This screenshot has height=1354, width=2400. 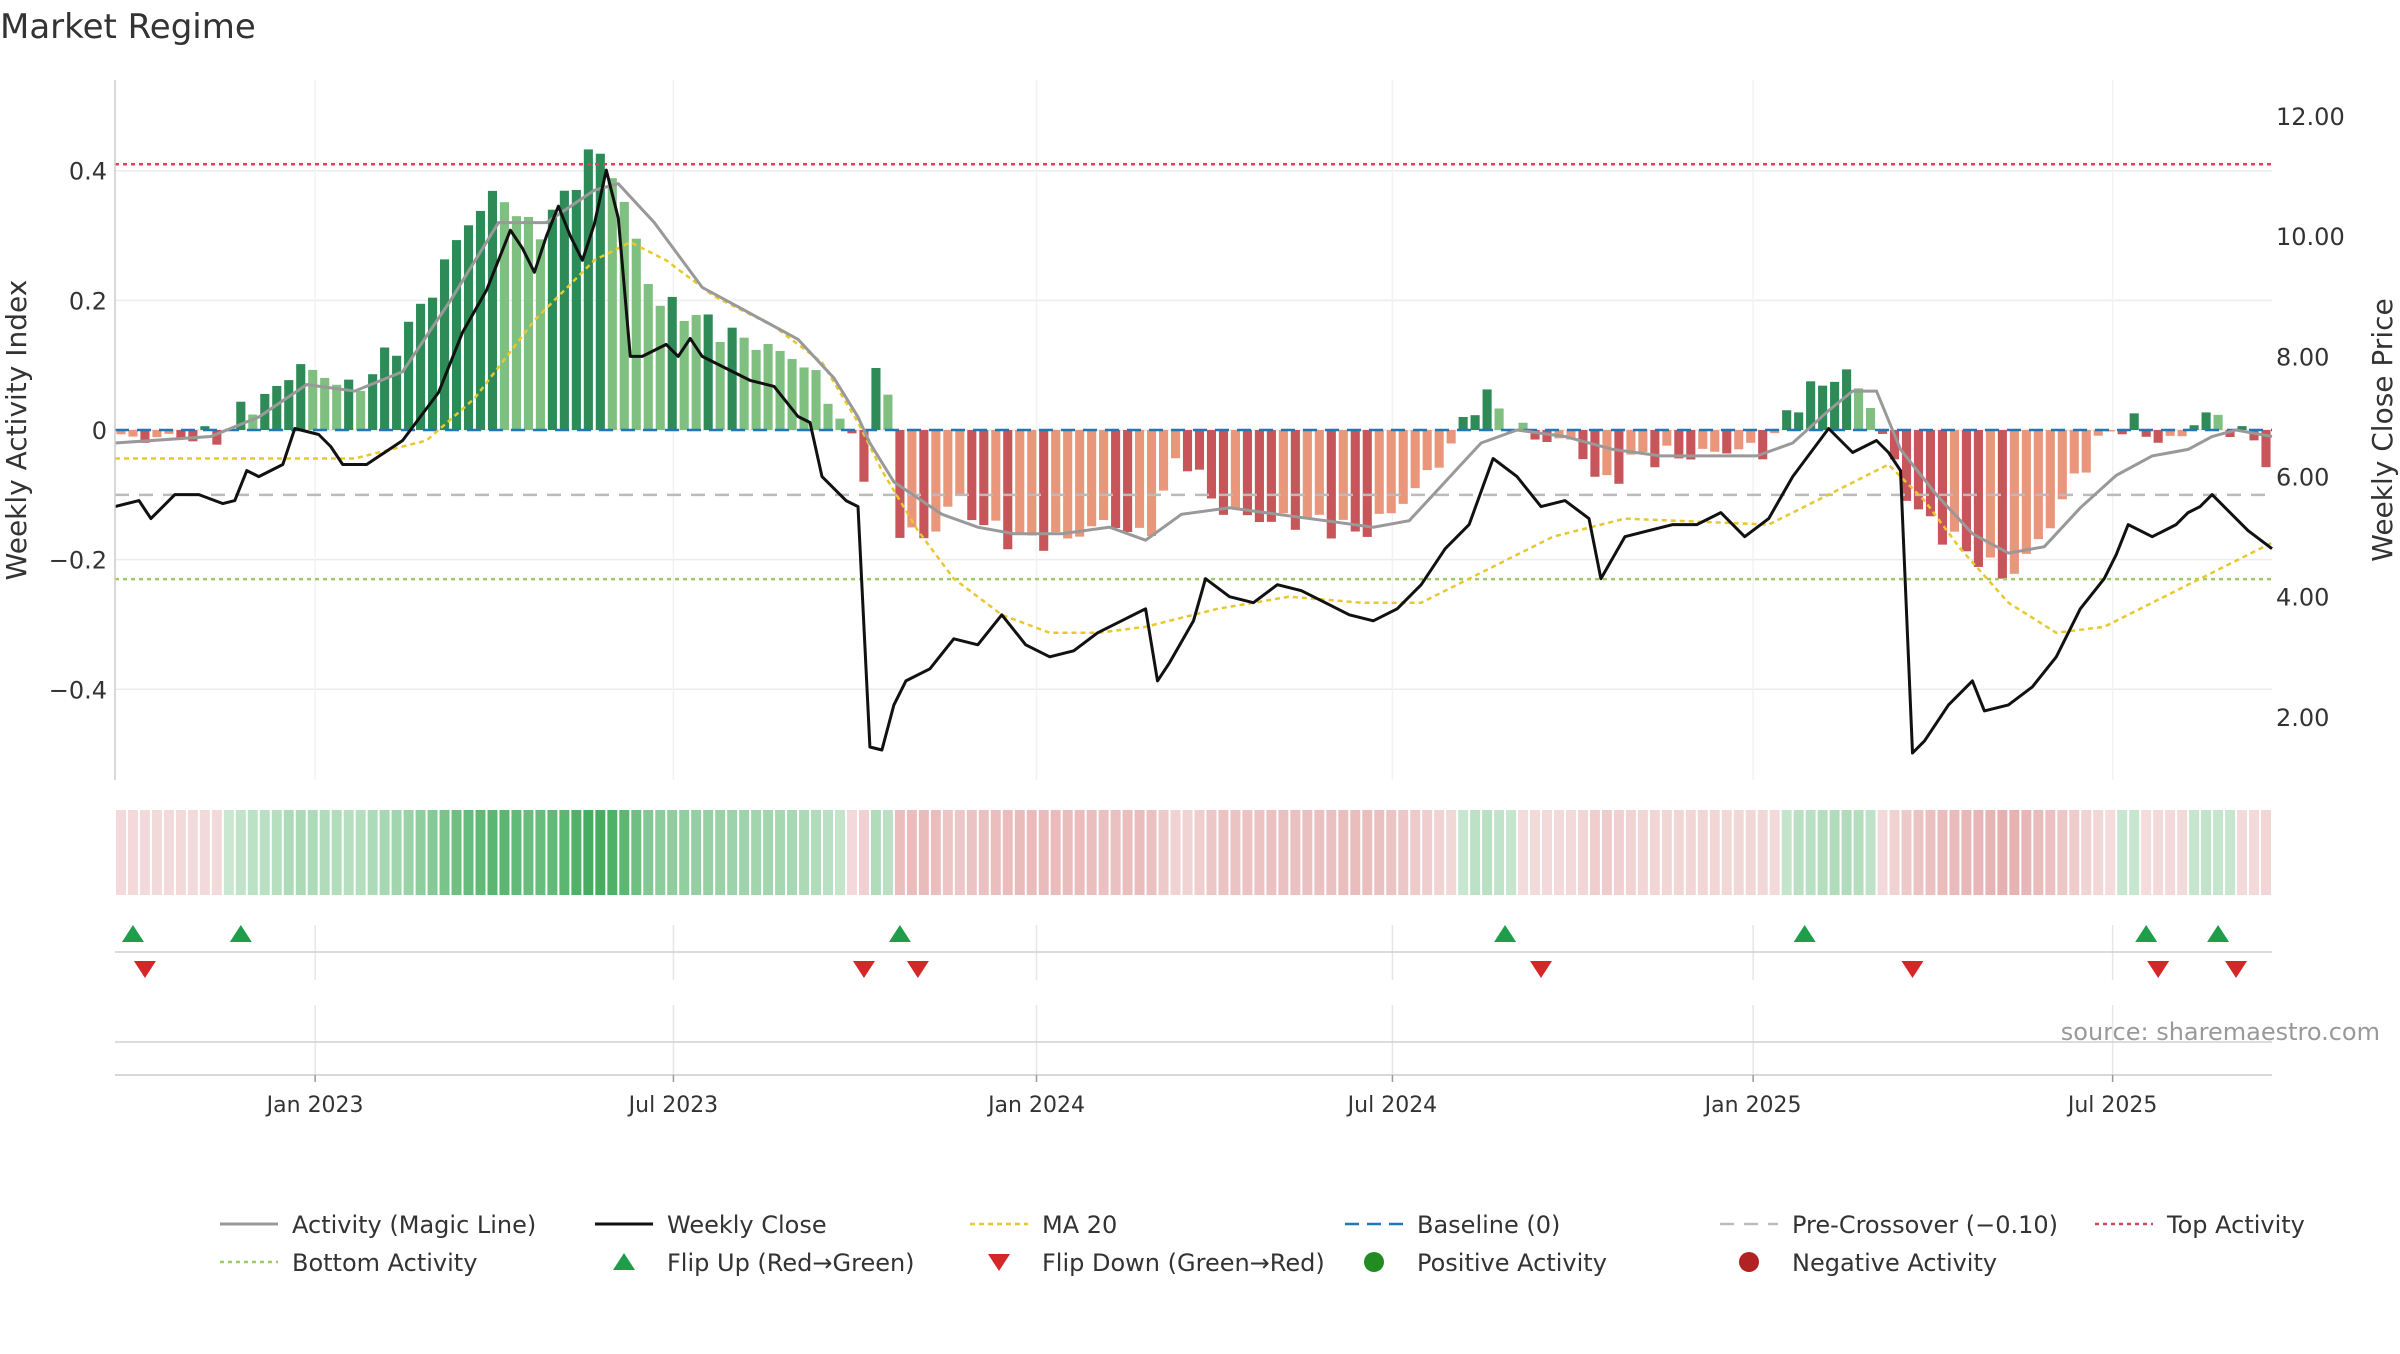 What do you see at coordinates (1485, 1263) in the screenshot?
I see `legend-item: Positive Activity` at bounding box center [1485, 1263].